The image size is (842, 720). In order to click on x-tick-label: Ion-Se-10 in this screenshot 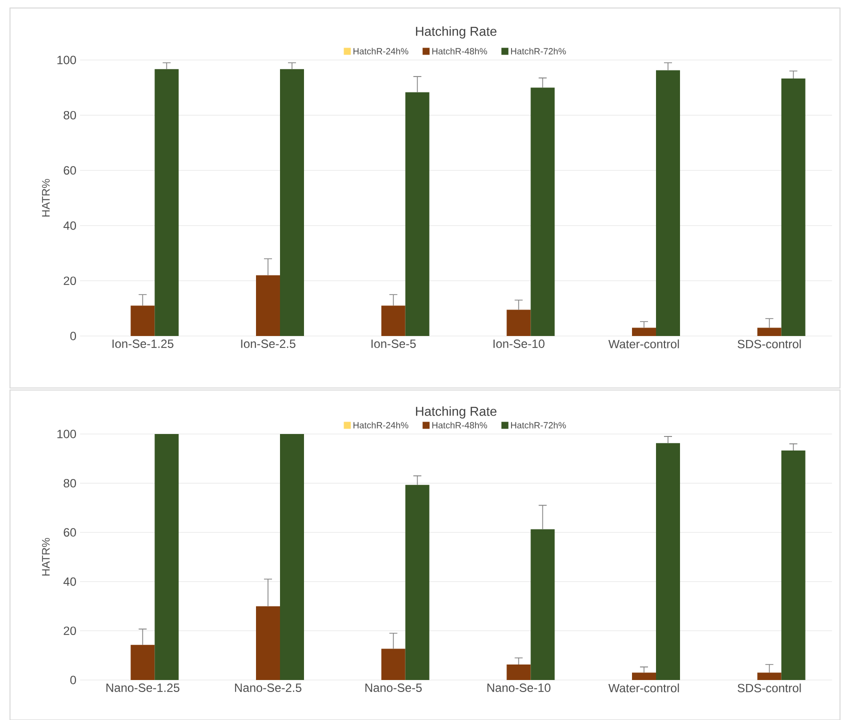, I will do `click(519, 344)`.